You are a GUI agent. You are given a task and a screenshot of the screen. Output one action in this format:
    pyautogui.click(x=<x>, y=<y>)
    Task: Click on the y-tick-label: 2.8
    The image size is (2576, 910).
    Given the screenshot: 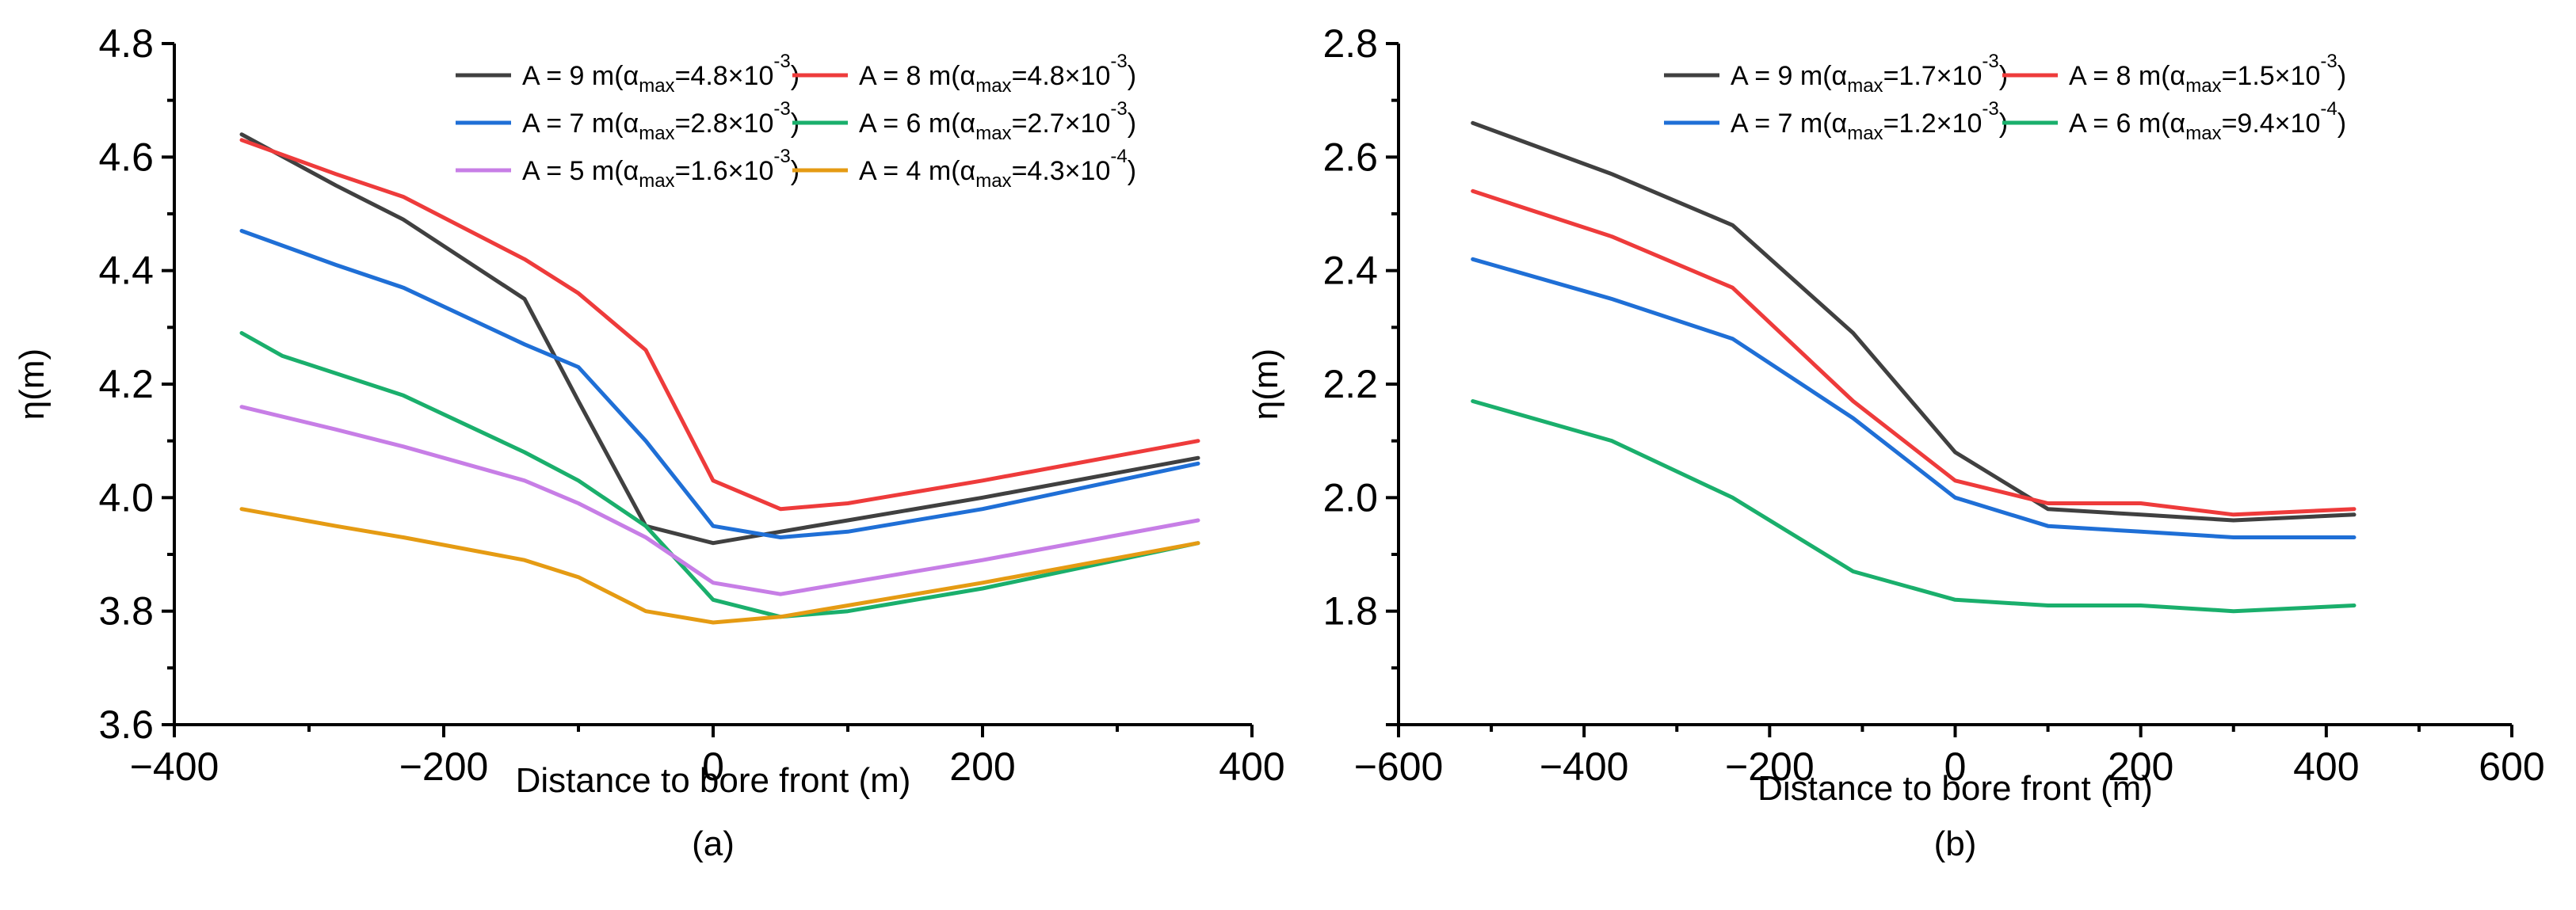 What is the action you would take?
    pyautogui.click(x=1350, y=43)
    